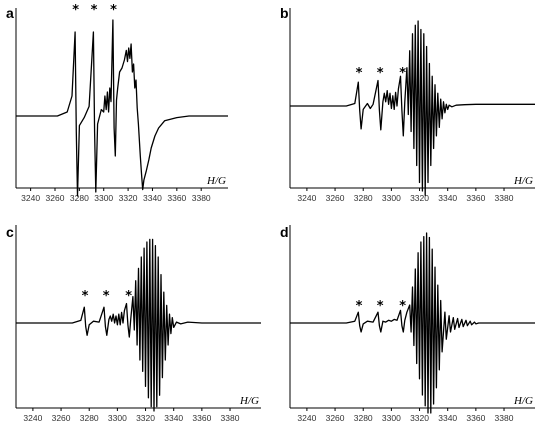  Describe the element at coordinates (284, 13) in the screenshot. I see `panel-letter: b` at that location.